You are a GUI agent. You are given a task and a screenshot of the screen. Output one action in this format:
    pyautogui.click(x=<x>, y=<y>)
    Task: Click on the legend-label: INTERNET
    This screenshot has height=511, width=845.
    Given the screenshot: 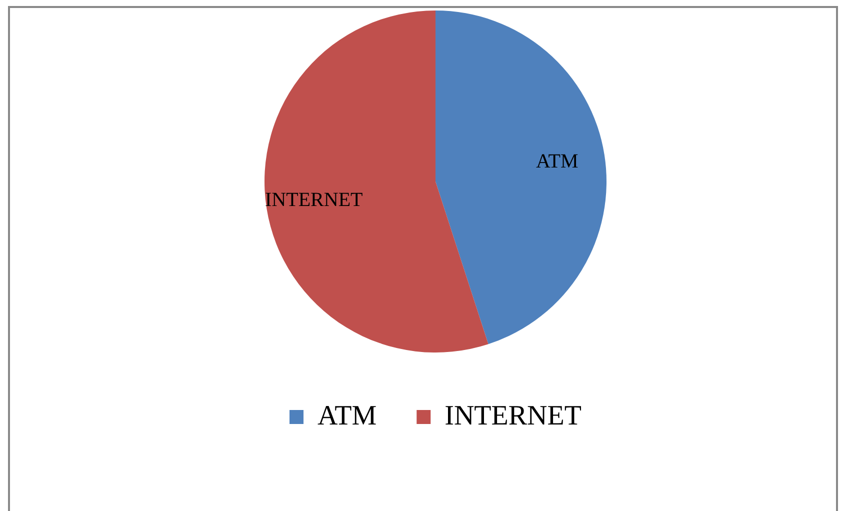 What is the action you would take?
    pyautogui.click(x=513, y=416)
    